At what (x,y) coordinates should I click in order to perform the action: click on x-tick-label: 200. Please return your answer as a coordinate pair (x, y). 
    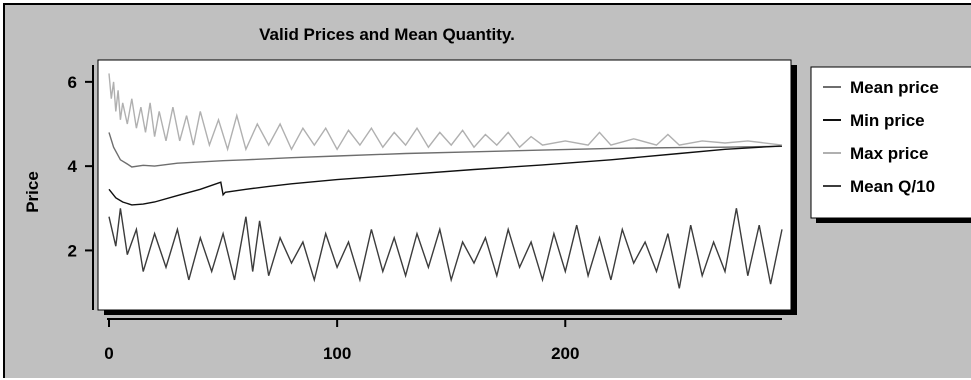
    Looking at the image, I should click on (565, 353).